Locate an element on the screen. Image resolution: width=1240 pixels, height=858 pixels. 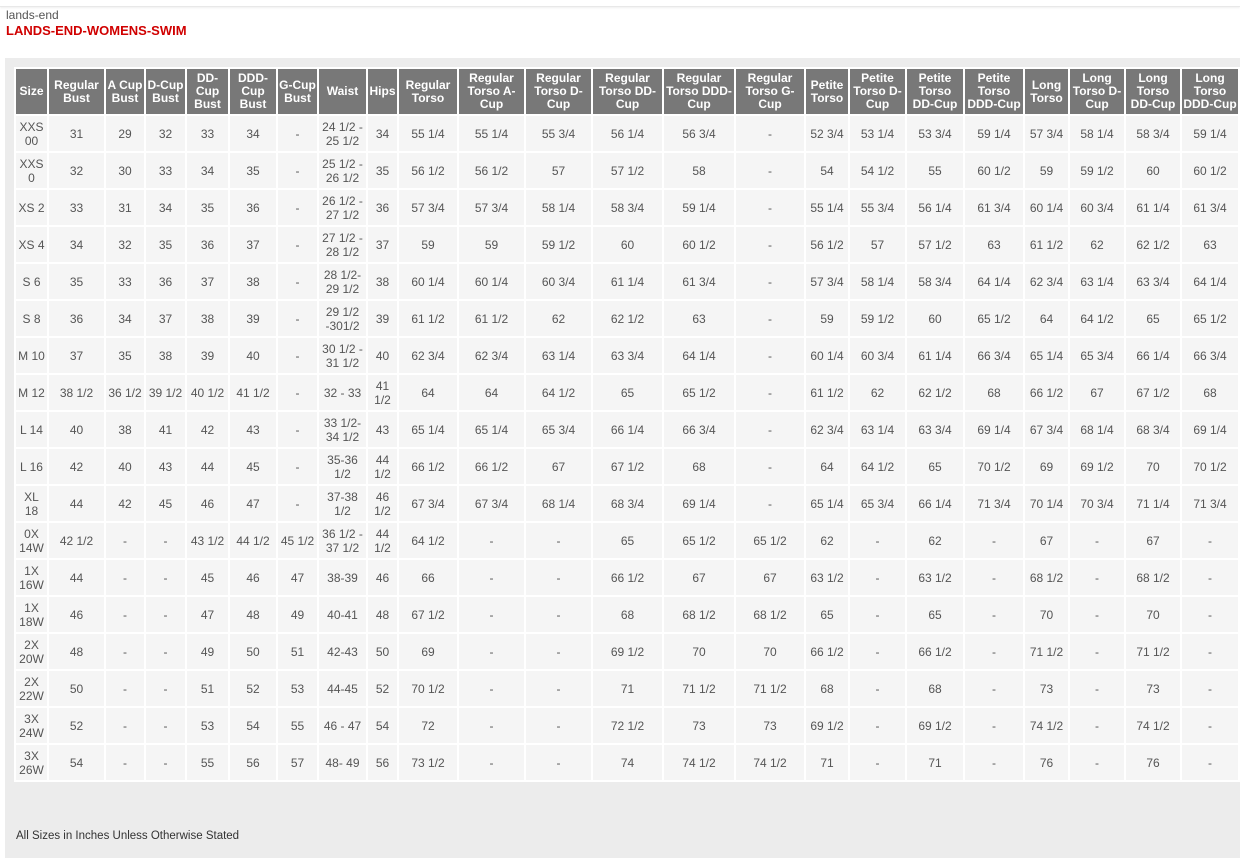
measurement-cell: 64 1/2 is located at coordinates (558, 392).